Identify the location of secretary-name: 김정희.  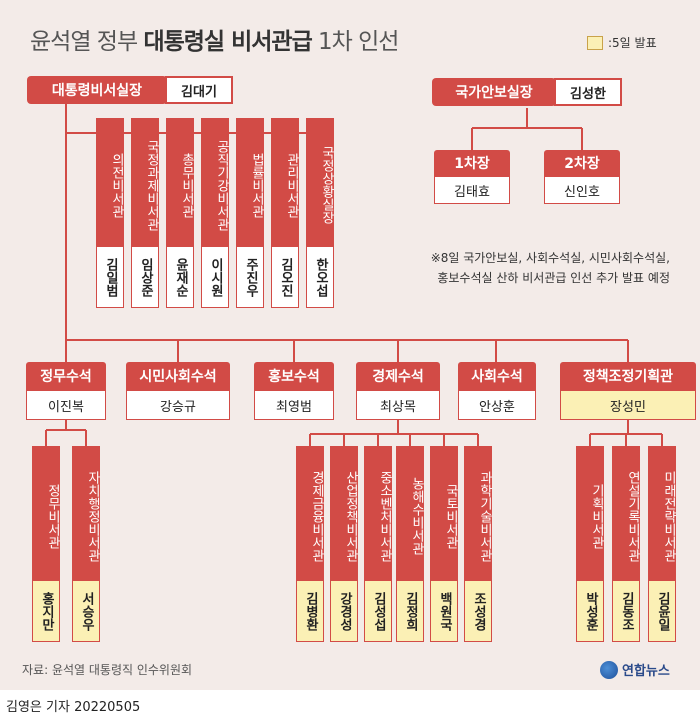
(410, 611).